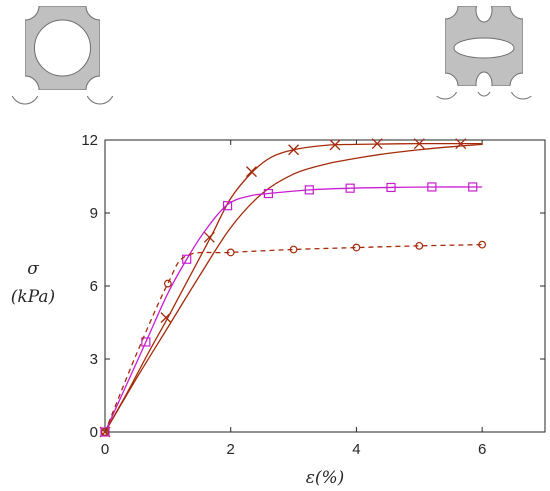  I want to click on y-tick-label: 3, so click(94, 359).